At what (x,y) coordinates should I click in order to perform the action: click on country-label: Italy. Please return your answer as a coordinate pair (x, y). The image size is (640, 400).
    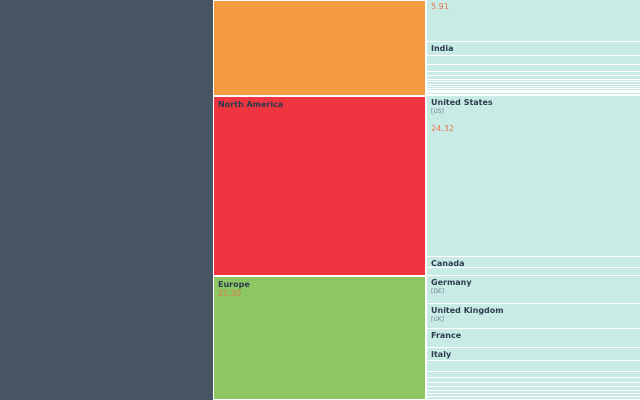
    Looking at the image, I should click on (441, 354).